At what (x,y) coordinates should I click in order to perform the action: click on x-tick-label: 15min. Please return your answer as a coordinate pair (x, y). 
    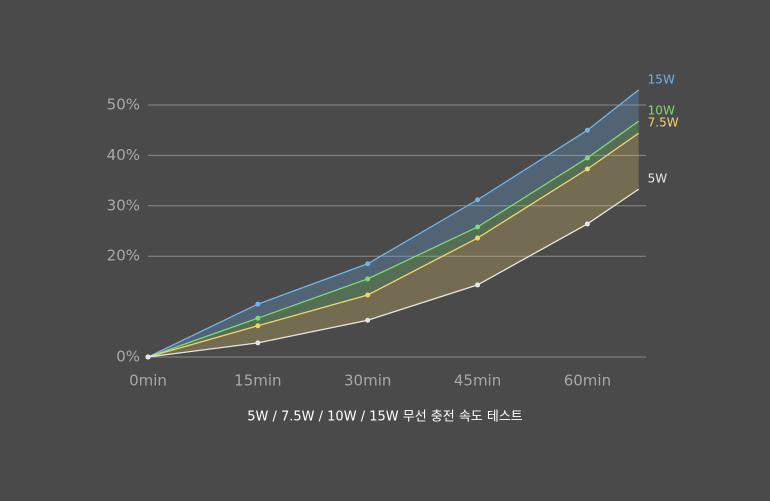
    Looking at the image, I should click on (257, 381).